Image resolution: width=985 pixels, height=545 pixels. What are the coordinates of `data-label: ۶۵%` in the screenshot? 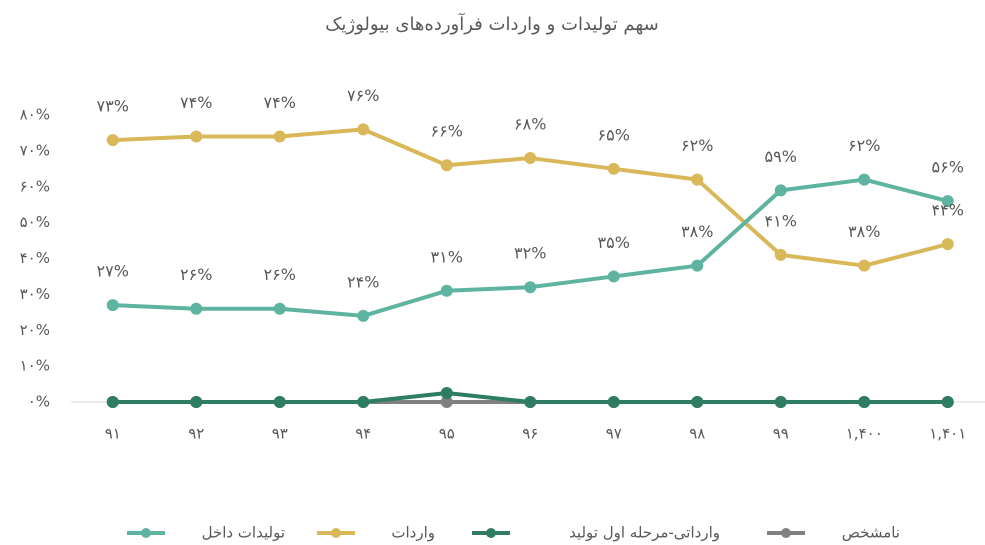 It's located at (614, 134).